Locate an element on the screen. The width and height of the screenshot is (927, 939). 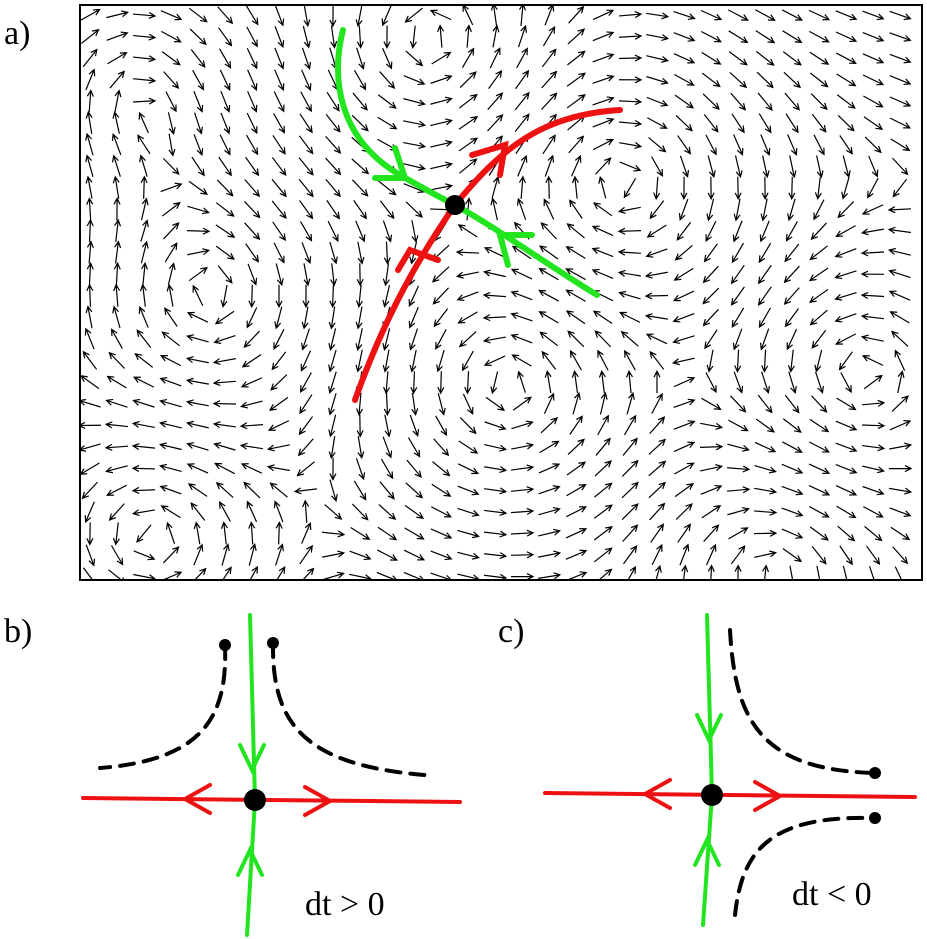
stable-line is located at coordinates (251, 775).